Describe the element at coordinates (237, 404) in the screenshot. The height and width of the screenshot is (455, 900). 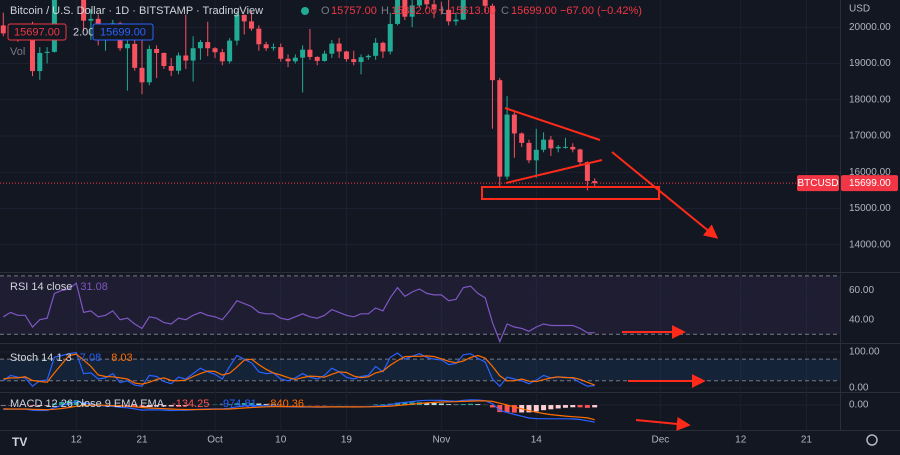
I see `indicator-value: -974.81` at that location.